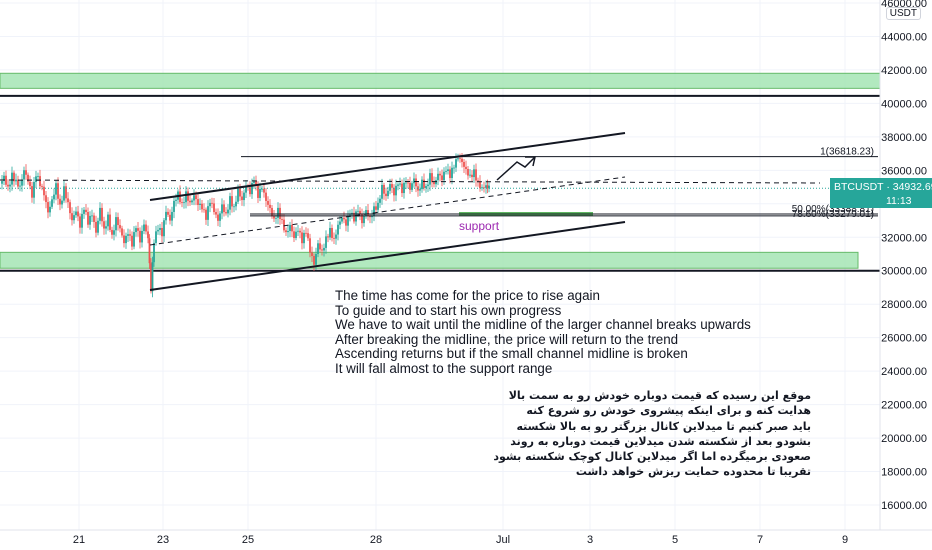 The width and height of the screenshot is (932, 550). What do you see at coordinates (847, 152) in the screenshot?
I see `fib-label: 1(36818.23)` at bounding box center [847, 152].